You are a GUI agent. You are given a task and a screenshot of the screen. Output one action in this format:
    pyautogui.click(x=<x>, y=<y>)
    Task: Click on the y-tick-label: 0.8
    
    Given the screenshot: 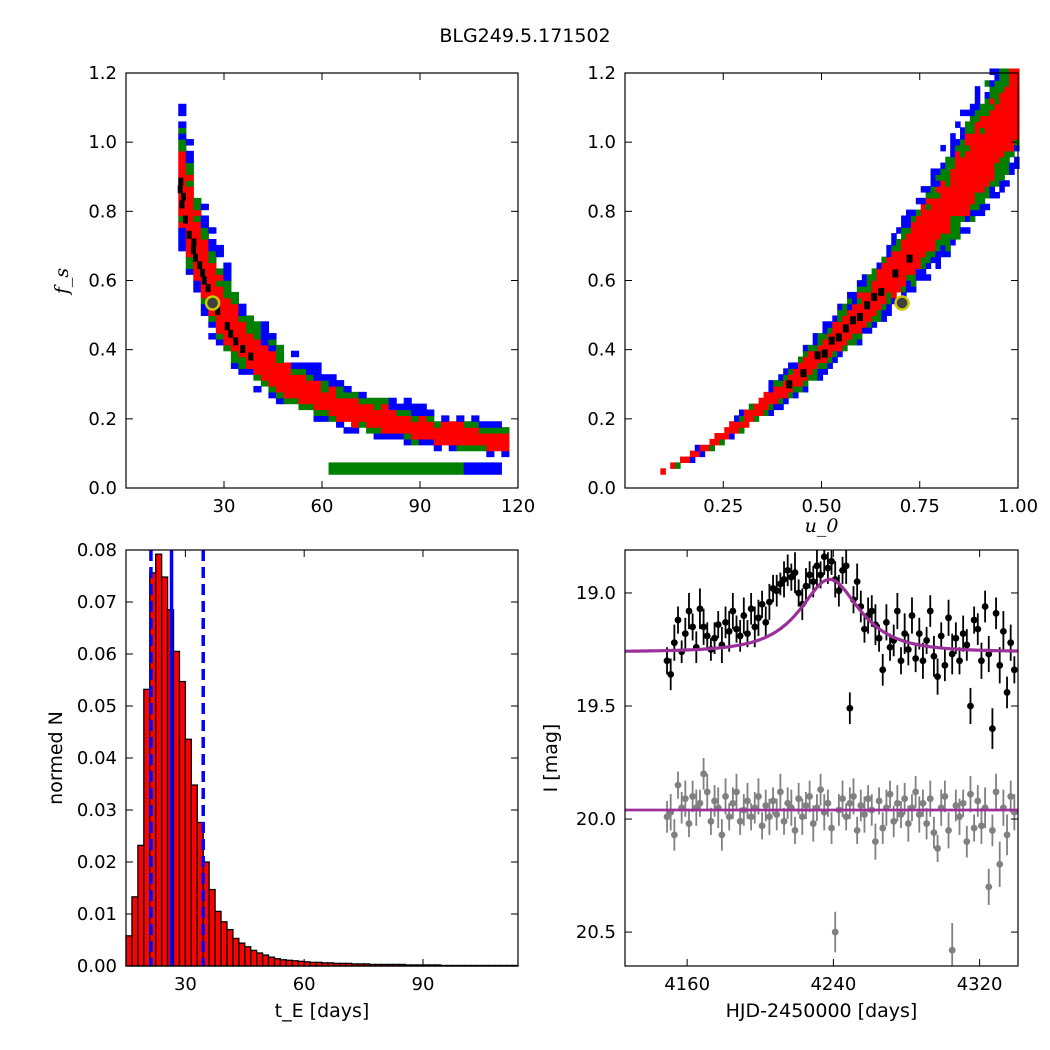 What is the action you would take?
    pyautogui.click(x=601, y=211)
    